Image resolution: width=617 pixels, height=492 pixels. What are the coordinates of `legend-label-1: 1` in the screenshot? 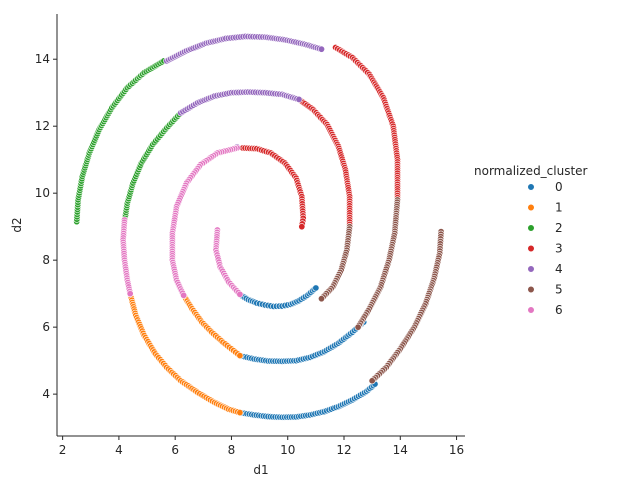 It's located at (559, 208).